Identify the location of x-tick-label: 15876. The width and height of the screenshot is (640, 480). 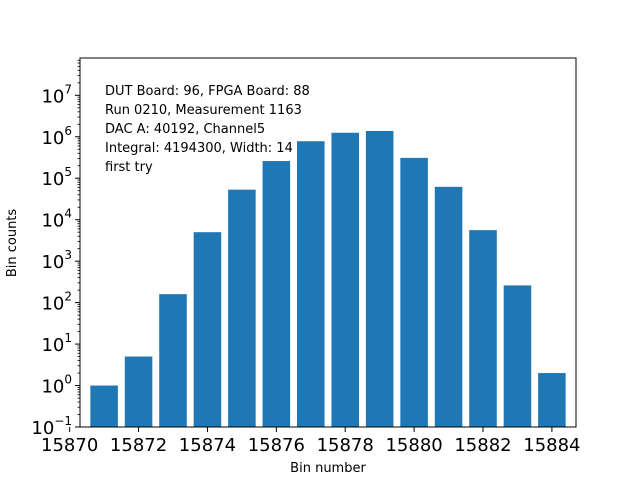
(276, 445).